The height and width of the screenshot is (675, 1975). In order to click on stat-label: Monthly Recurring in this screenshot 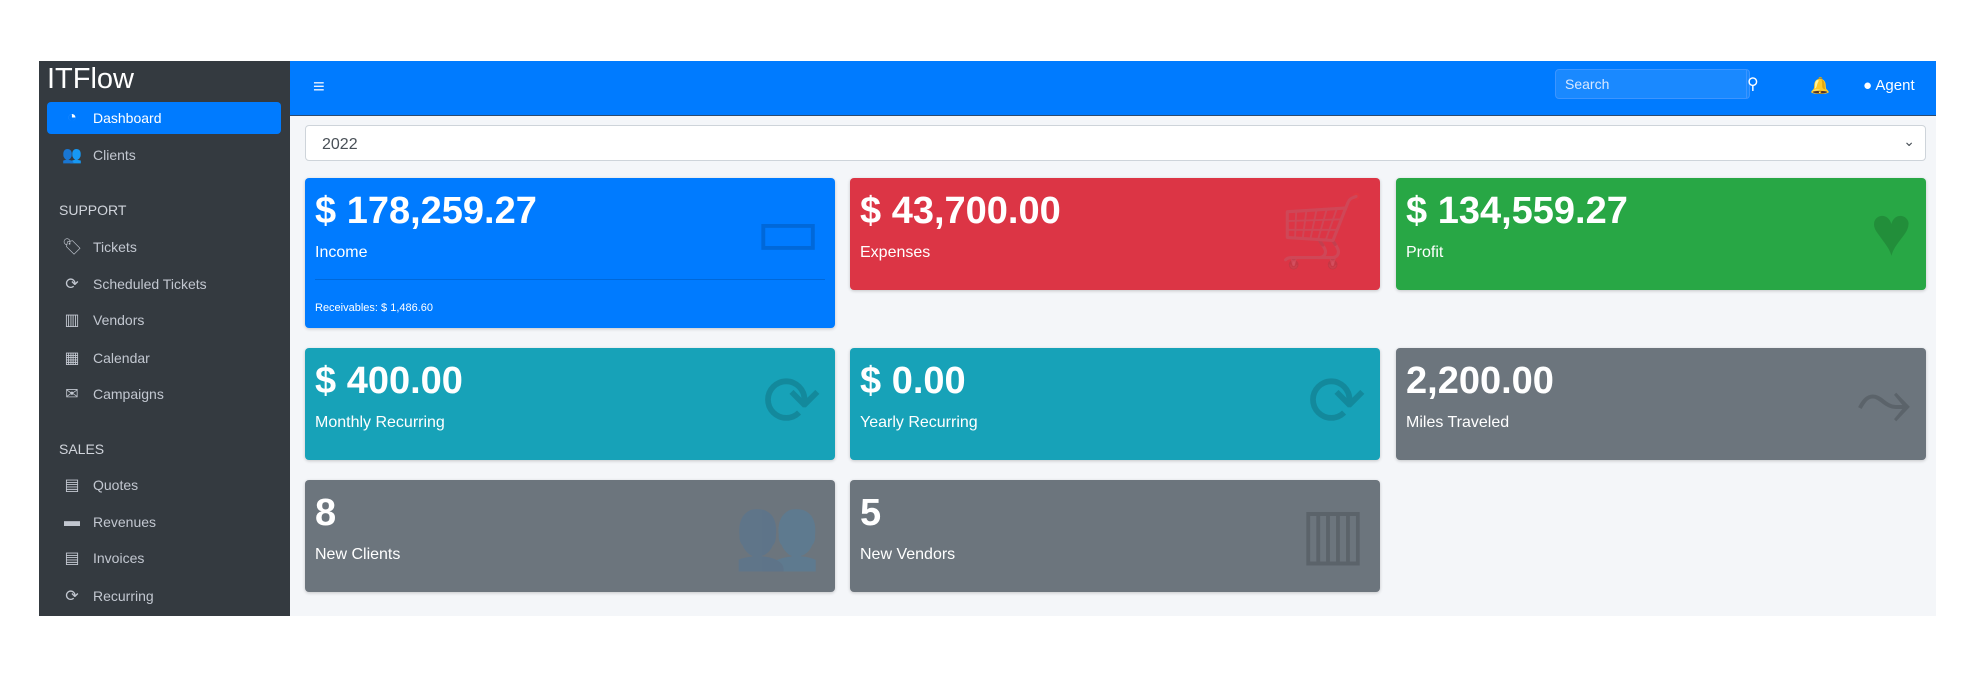, I will do `click(380, 422)`.